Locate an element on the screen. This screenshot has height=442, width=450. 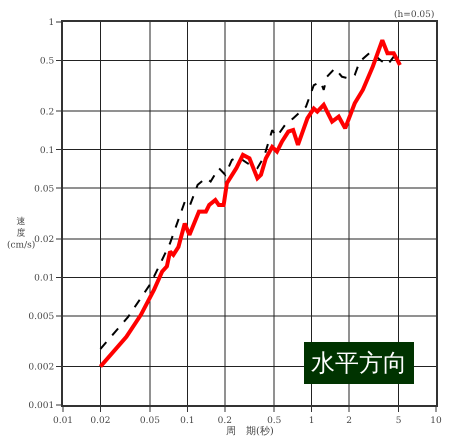
text: (h=0.05) is located at coordinates (414, 15).